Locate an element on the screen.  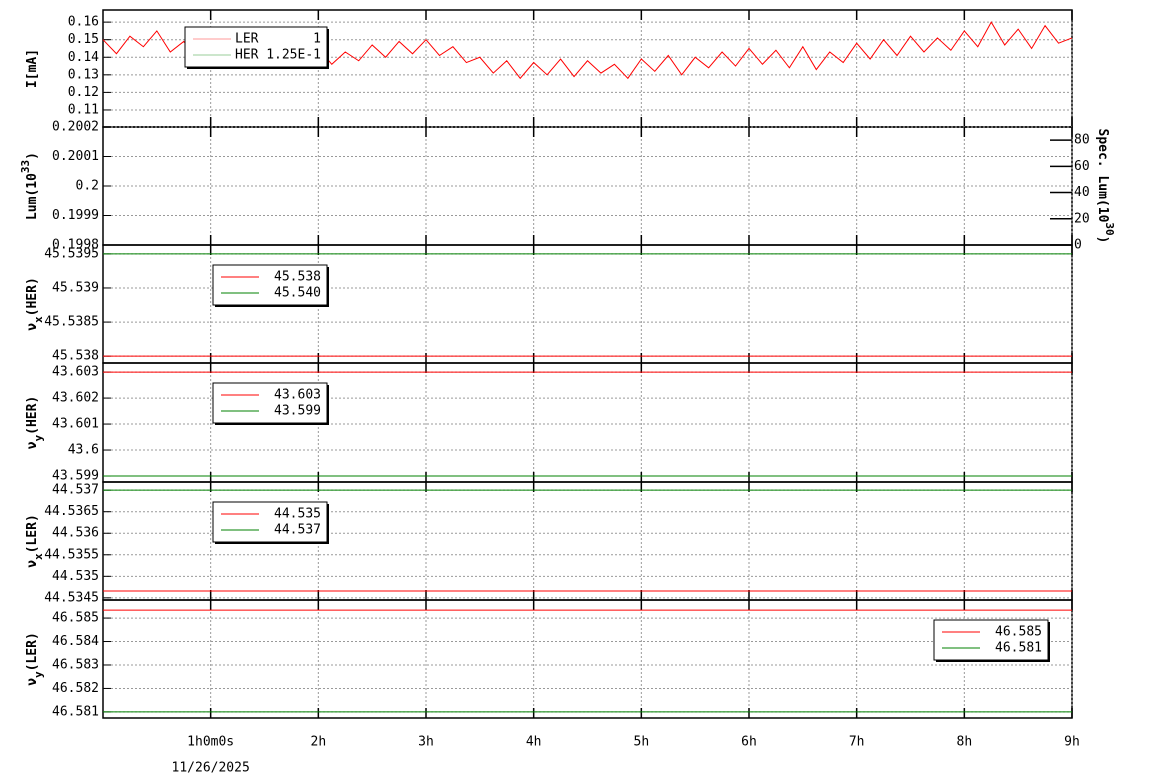
y-tick-label: 46.581 is located at coordinates (75, 711).